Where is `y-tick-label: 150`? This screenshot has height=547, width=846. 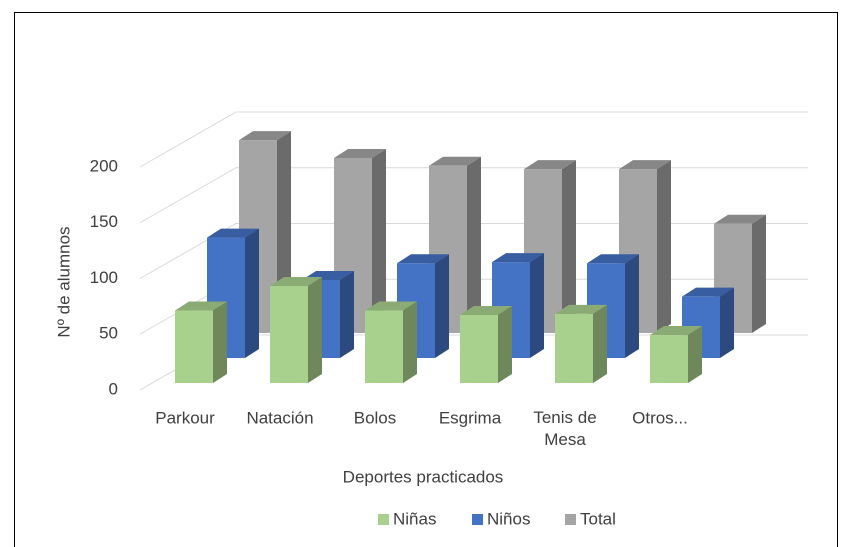 y-tick-label: 150 is located at coordinates (104, 221).